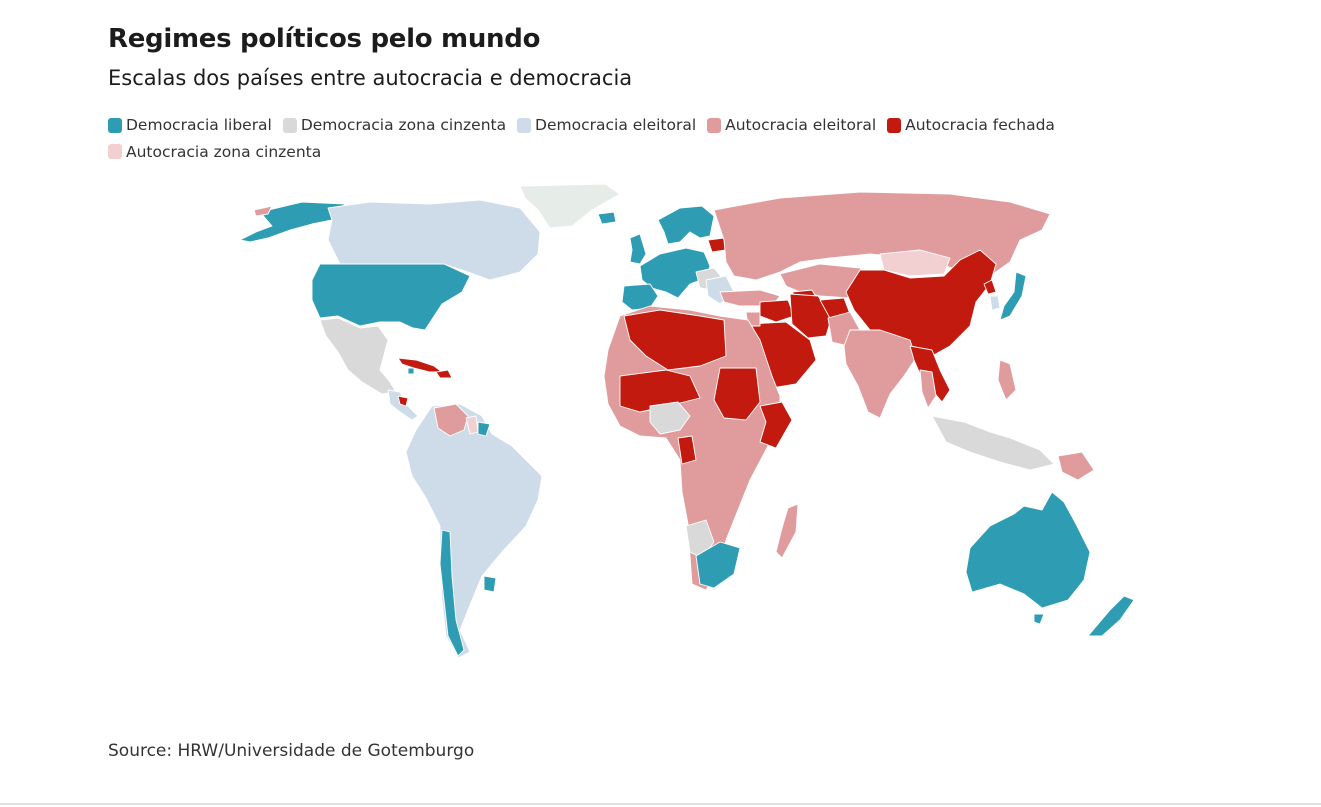  I want to click on region-uk, so click(638, 249).